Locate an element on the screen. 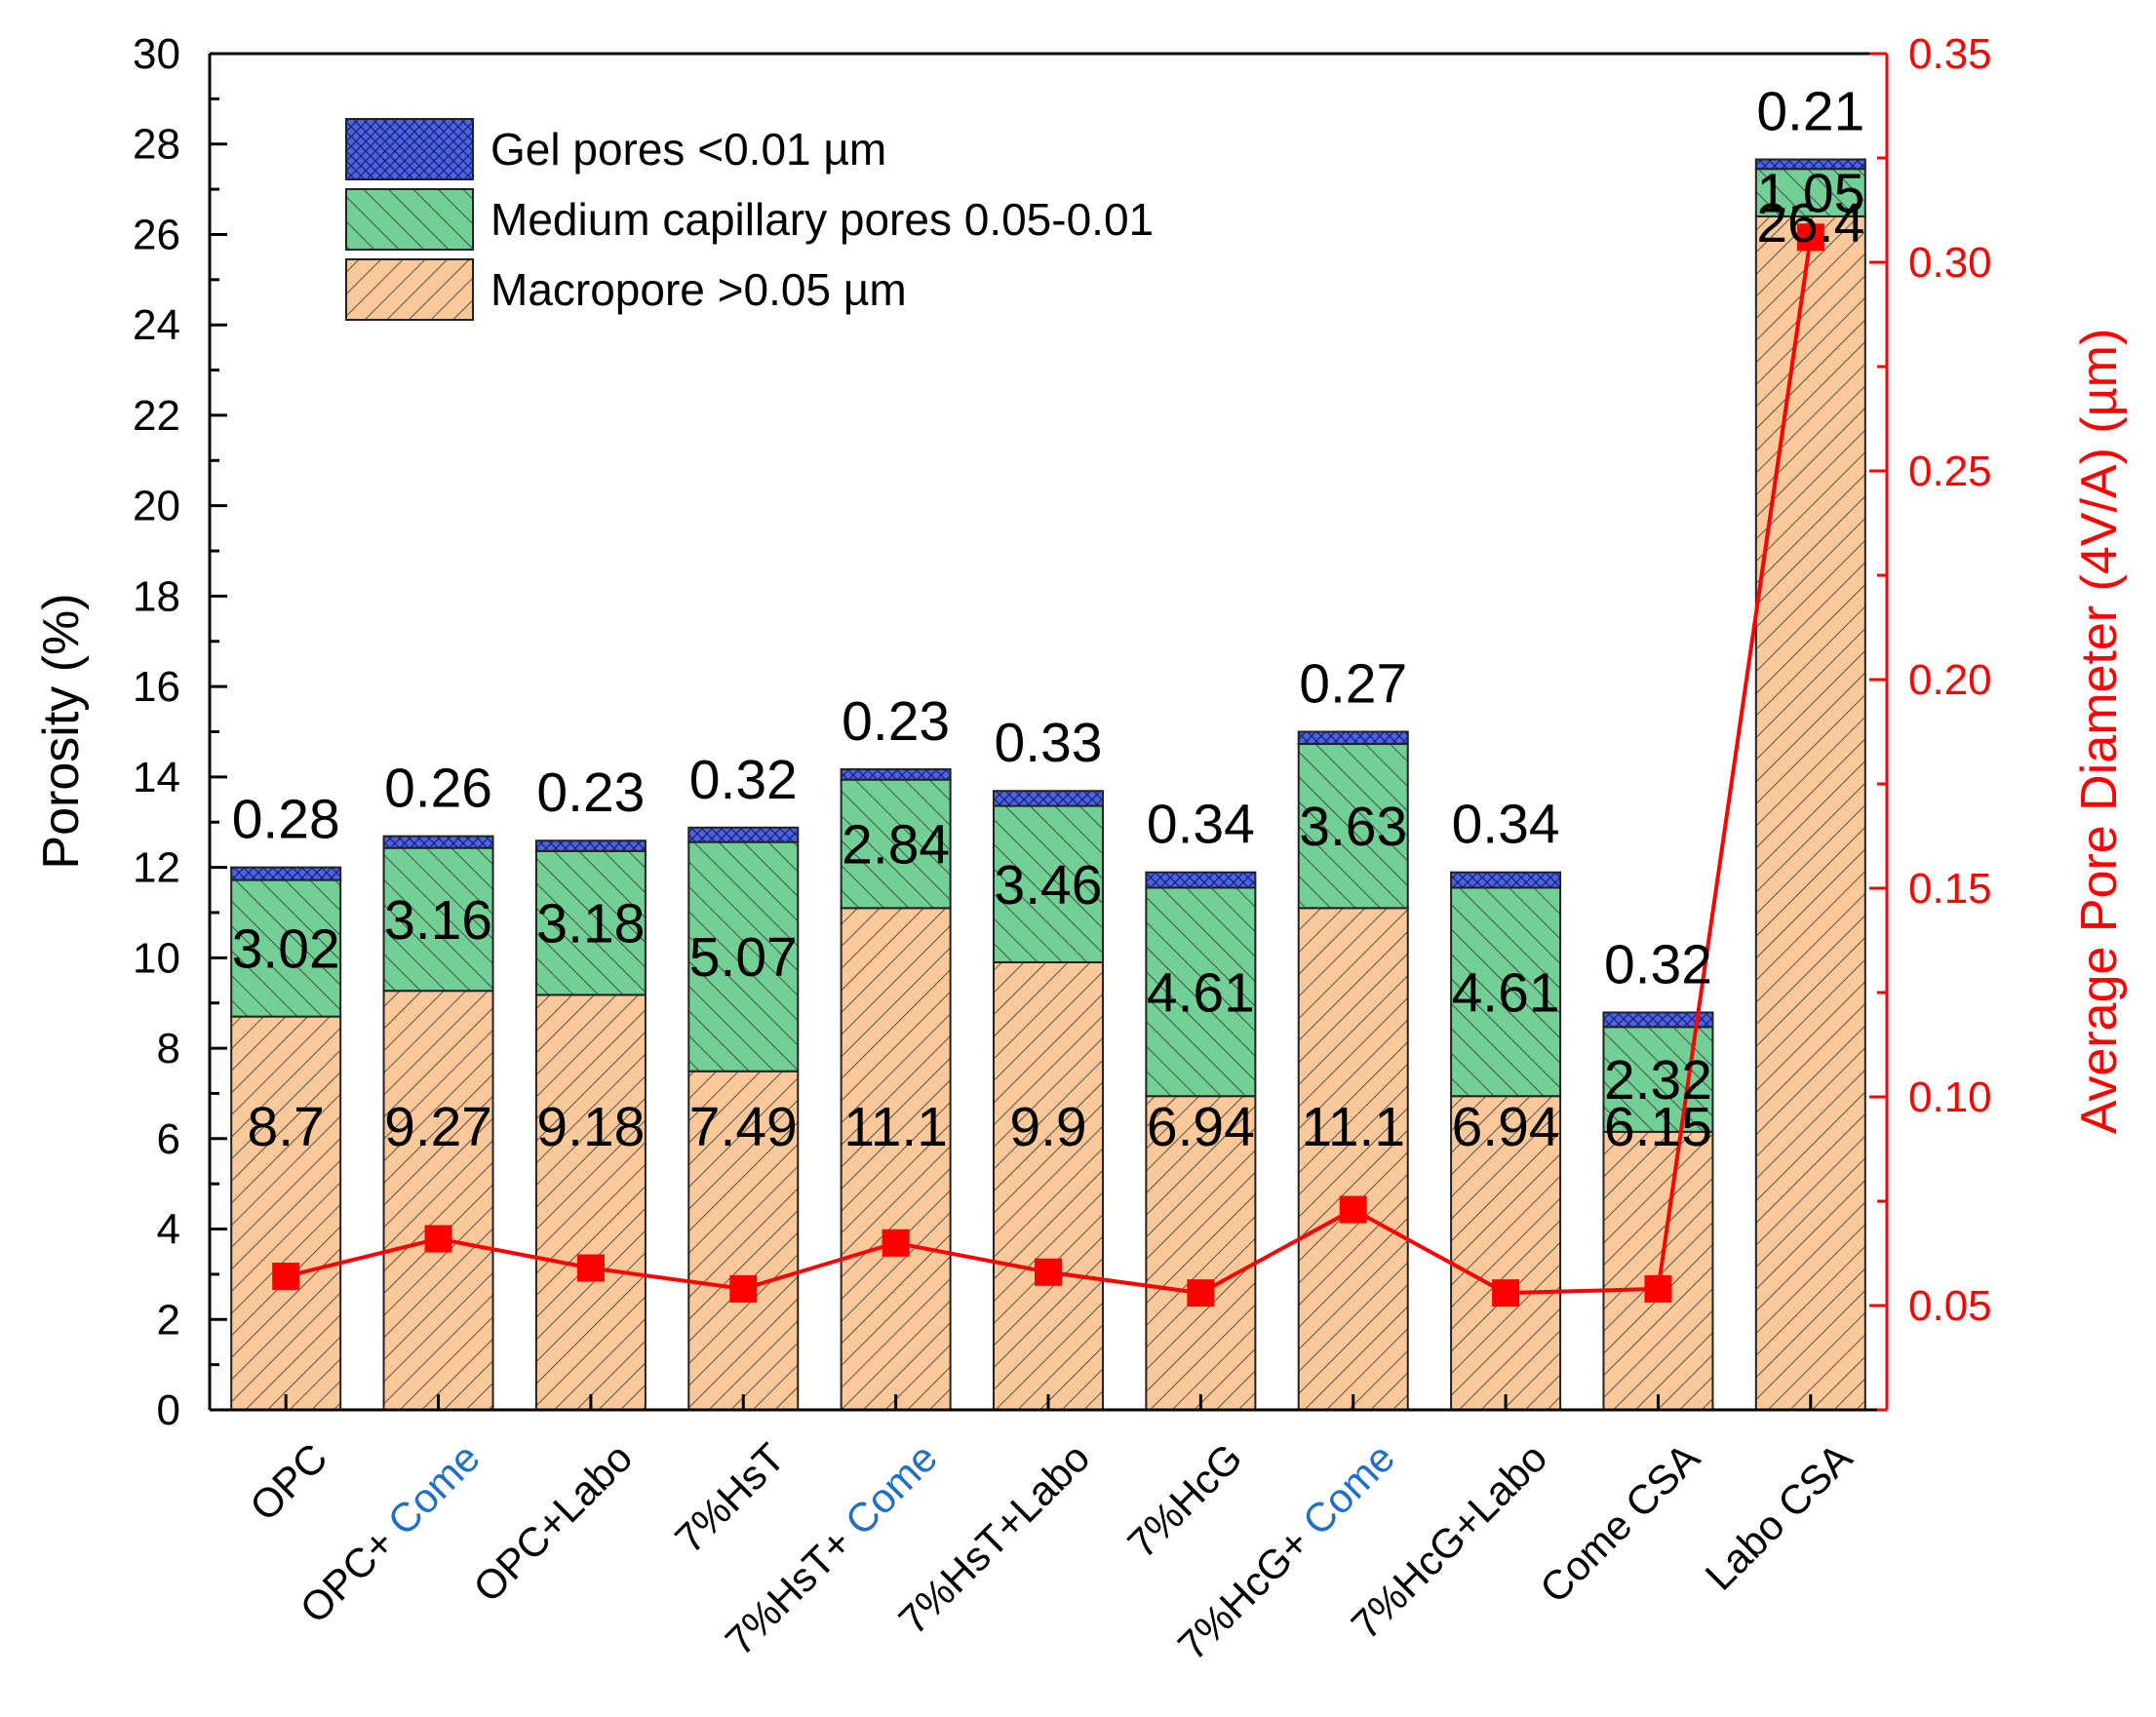 The width and height of the screenshot is (2156, 1717). data-label-macropore: 8.7 is located at coordinates (286, 1127).